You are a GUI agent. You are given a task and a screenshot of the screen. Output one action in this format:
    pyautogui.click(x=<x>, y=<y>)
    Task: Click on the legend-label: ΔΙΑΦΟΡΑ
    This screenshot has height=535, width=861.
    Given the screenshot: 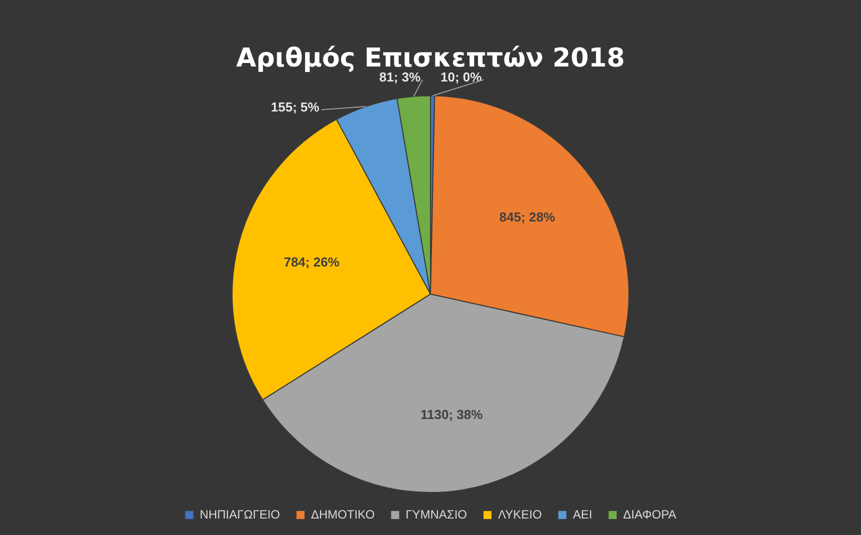 What is the action you would take?
    pyautogui.click(x=649, y=514)
    